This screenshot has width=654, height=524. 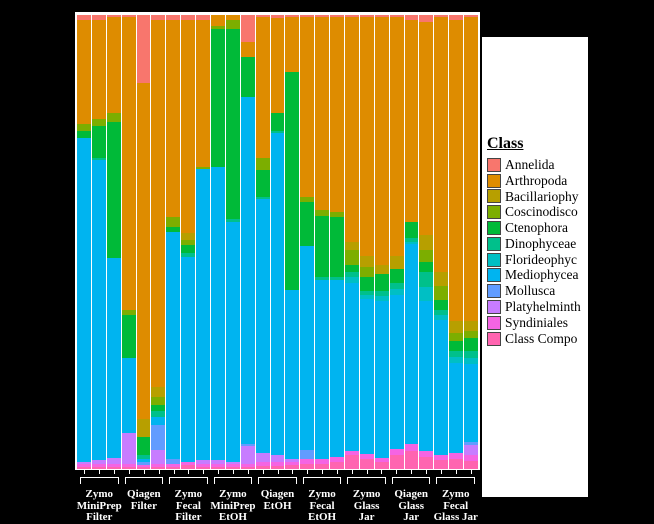 What do you see at coordinates (537, 165) in the screenshot?
I see `legend-item: Annelida` at bounding box center [537, 165].